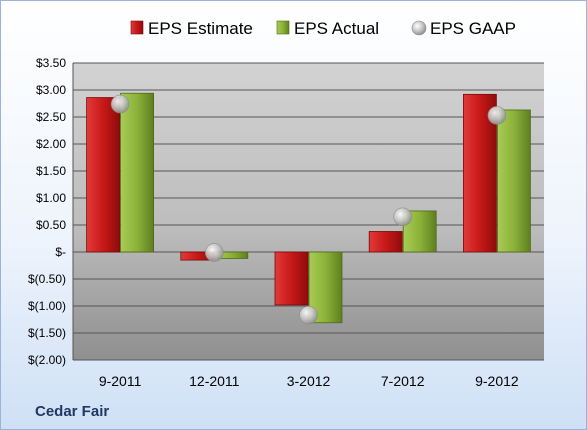 The width and height of the screenshot is (587, 430). I want to click on legend-label: EPS Actual, so click(336, 28).